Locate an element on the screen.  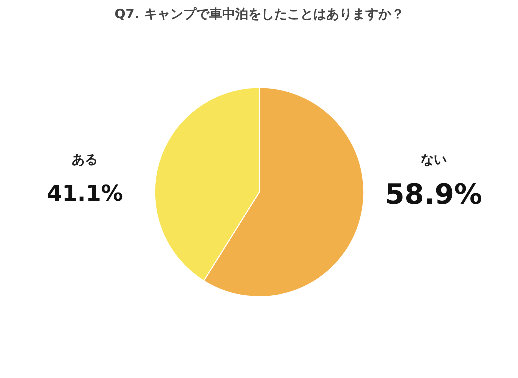
data-label: 41.1% is located at coordinates (85, 194).